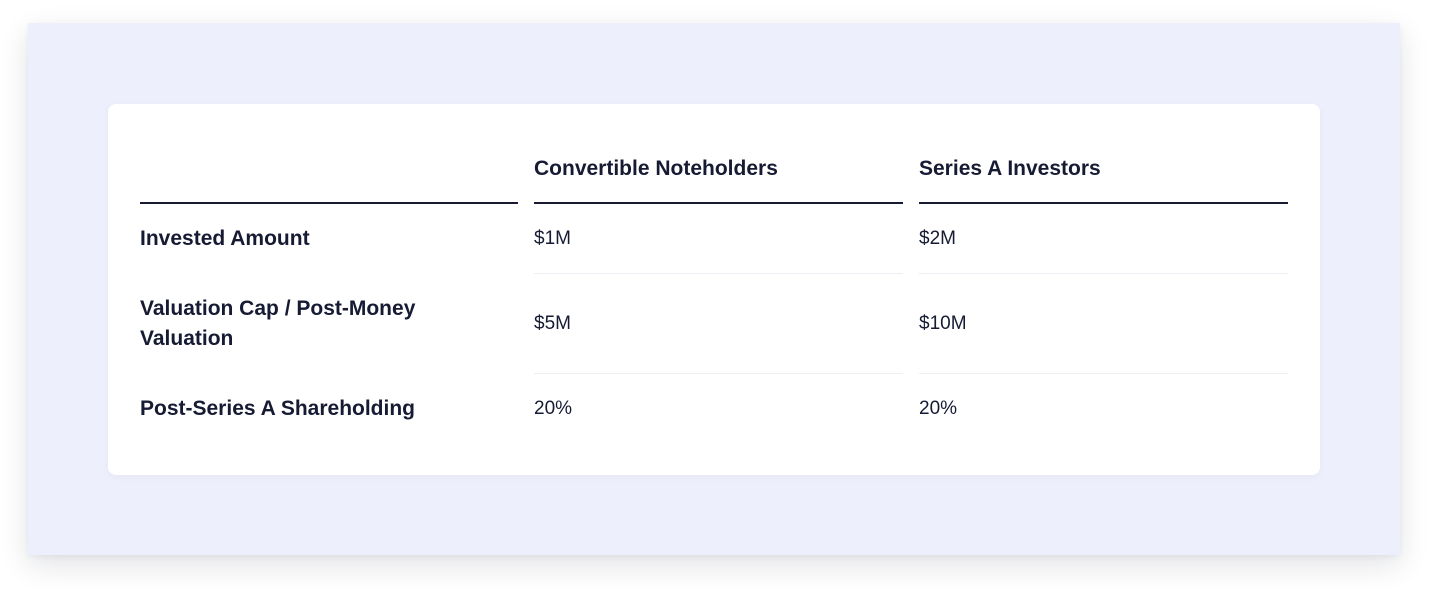 The height and width of the screenshot is (596, 1436). What do you see at coordinates (943, 323) in the screenshot?
I see `cell-value: $10M` at bounding box center [943, 323].